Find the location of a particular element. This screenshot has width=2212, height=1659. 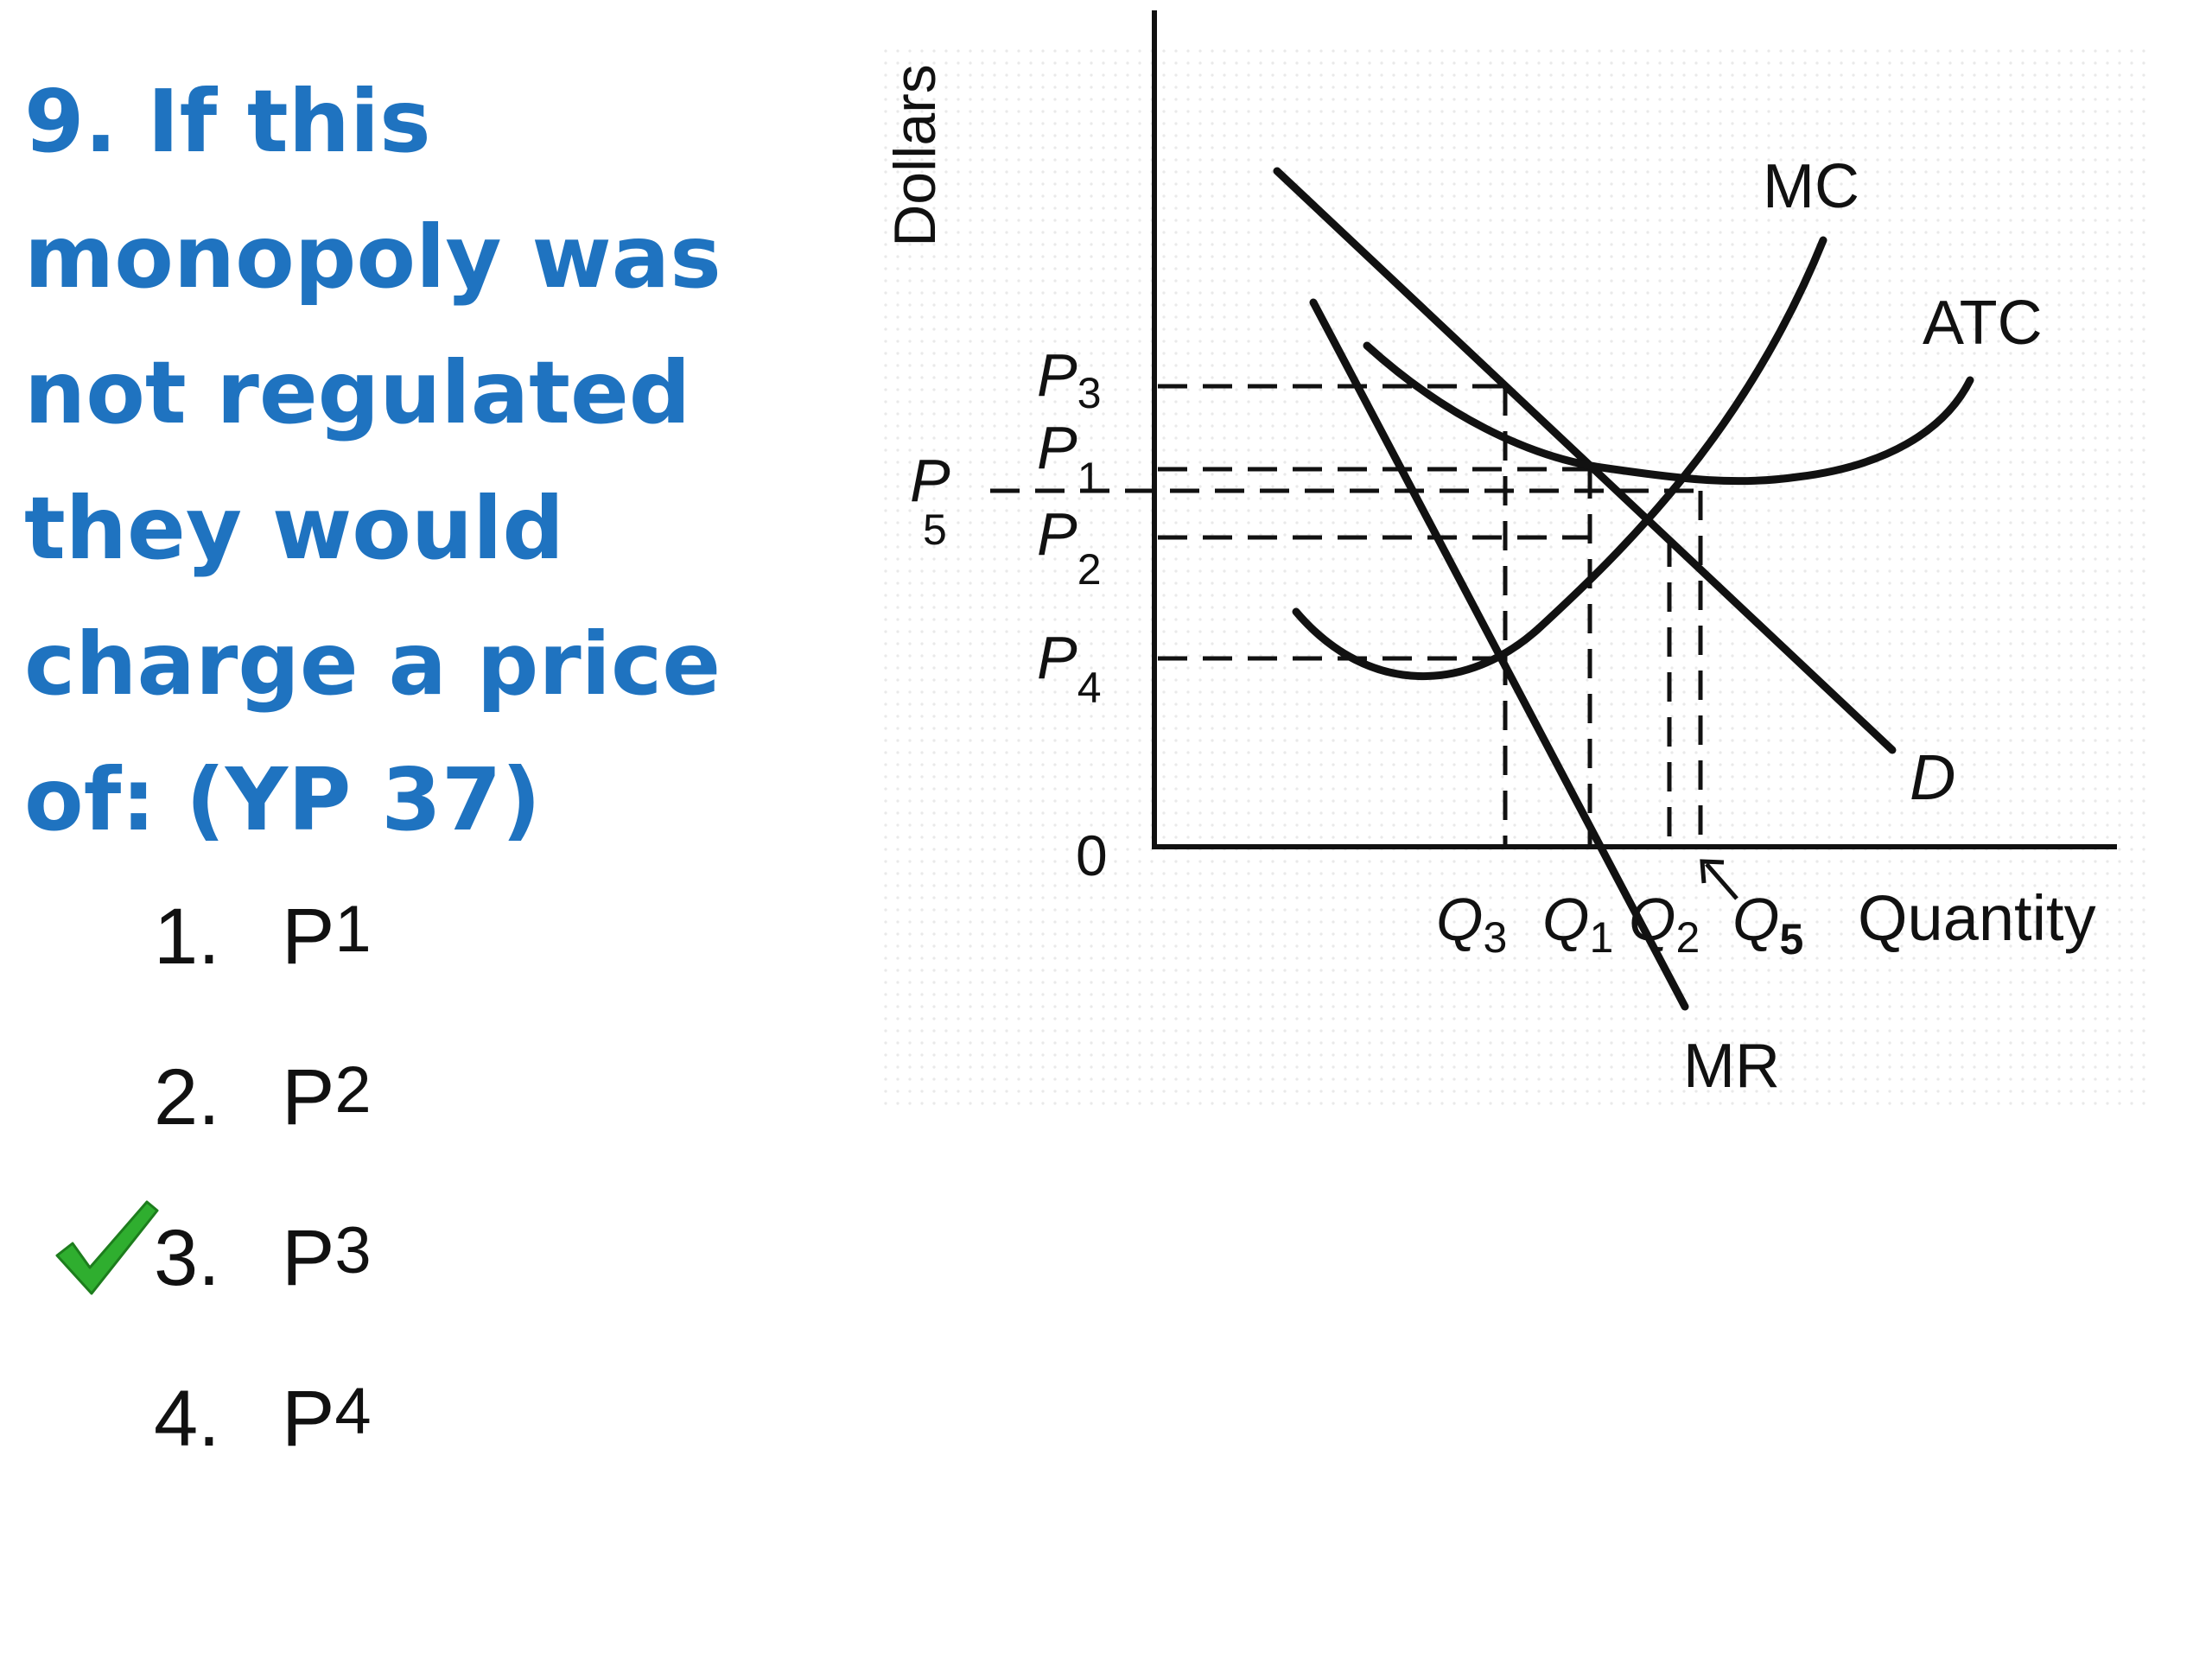

atc-curve is located at coordinates (1668, 413).